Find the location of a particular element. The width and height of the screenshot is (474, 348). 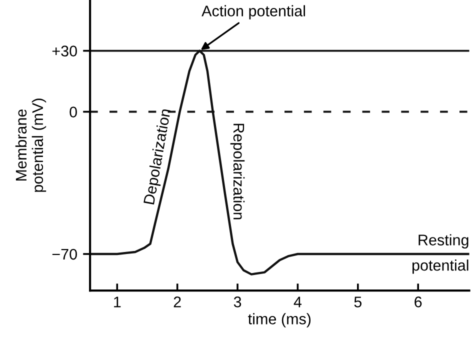

annotation: Action potential is located at coordinates (253, 12).